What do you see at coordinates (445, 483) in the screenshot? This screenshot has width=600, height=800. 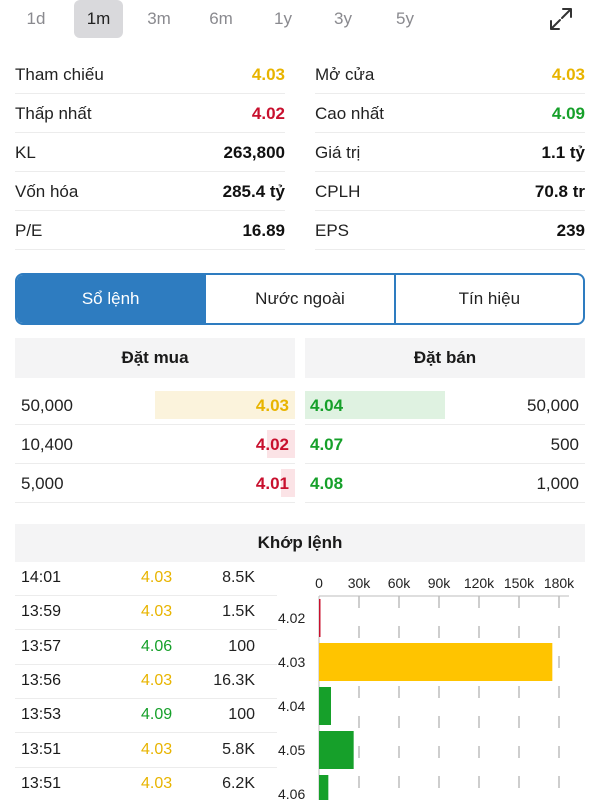 I see `sell-order-row: 4.08 1,000` at bounding box center [445, 483].